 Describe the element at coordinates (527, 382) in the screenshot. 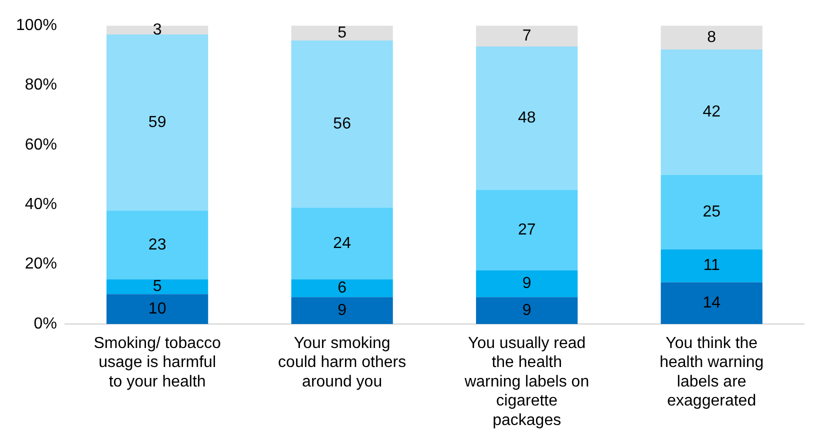

I see `x-tick-label: You usually read the health warning labels on cigarette packages` at that location.